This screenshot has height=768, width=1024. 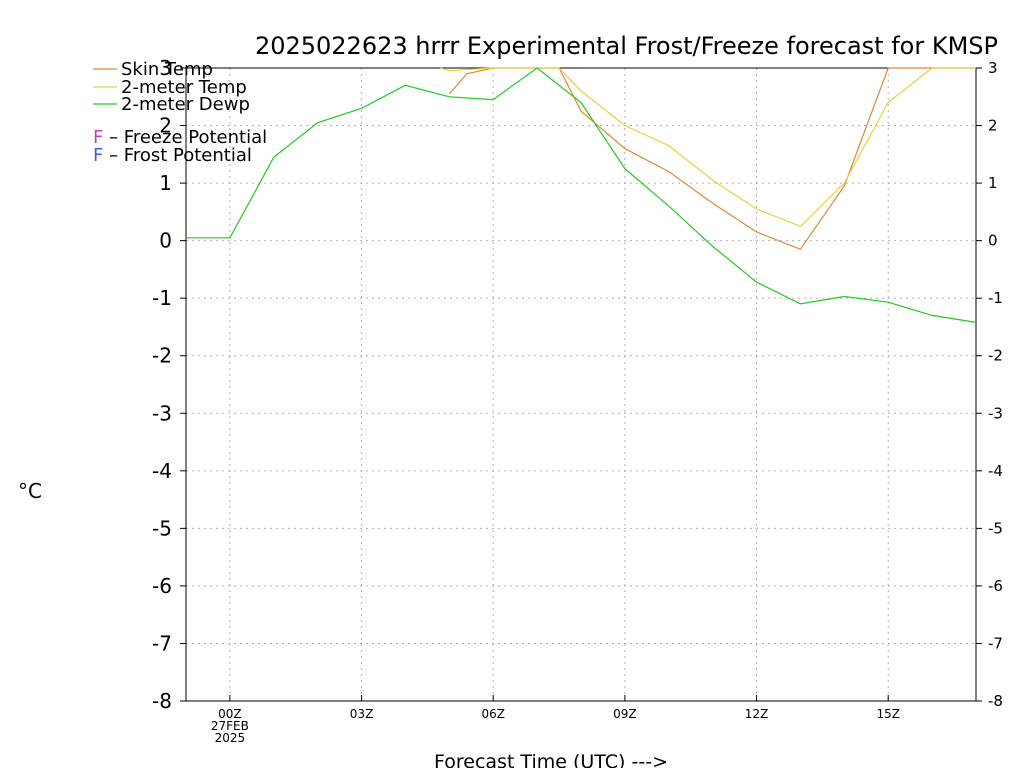 What do you see at coordinates (162, 413) in the screenshot?
I see `y-tick-label-left: -3` at bounding box center [162, 413].